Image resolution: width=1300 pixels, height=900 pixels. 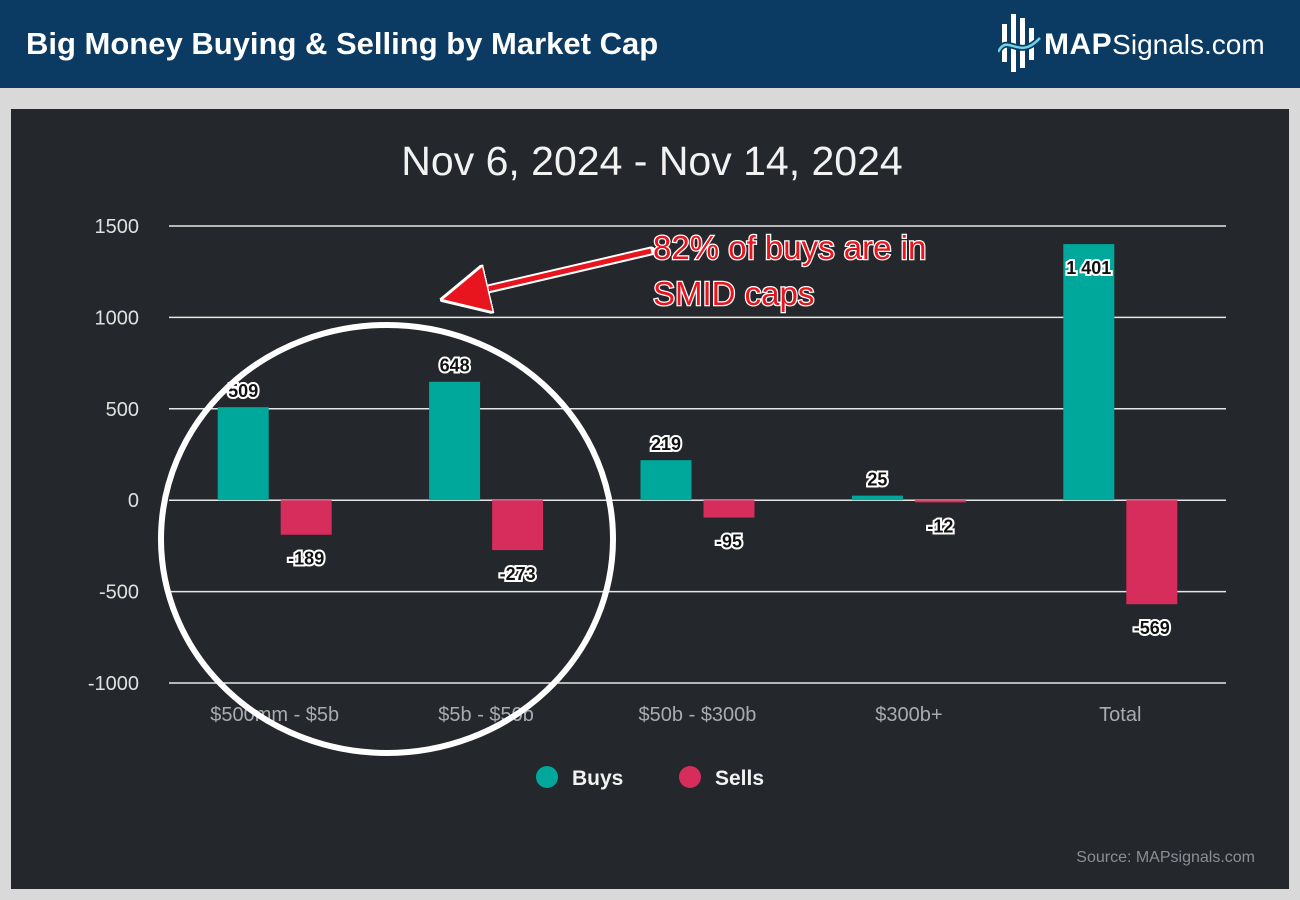 What do you see at coordinates (117, 318) in the screenshot?
I see `y-tick-label: 1000` at bounding box center [117, 318].